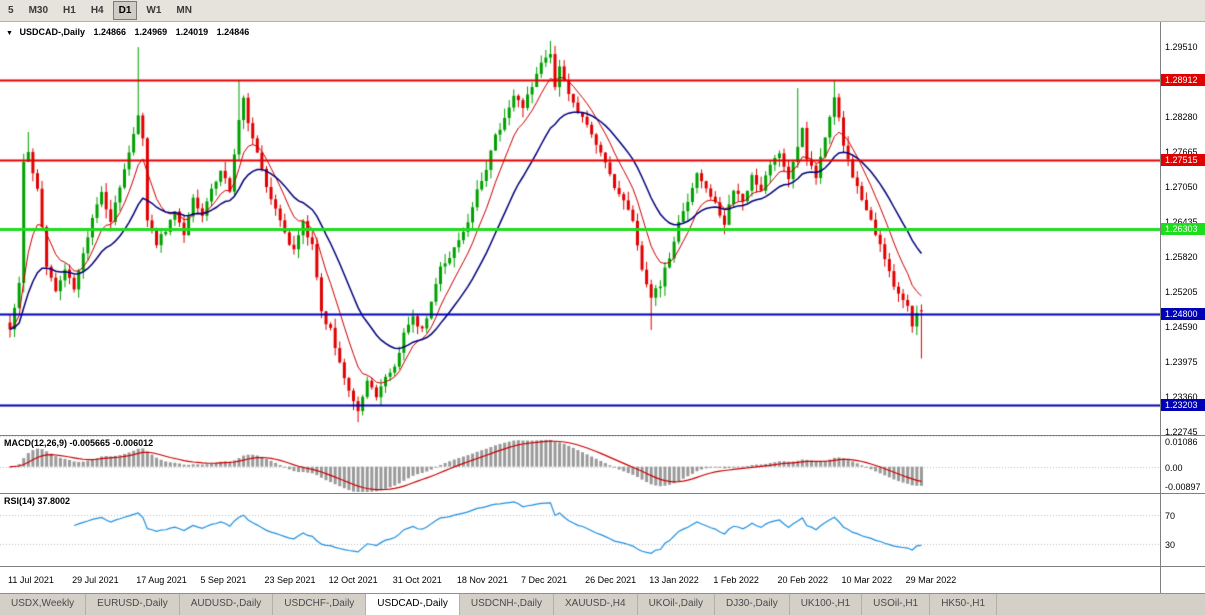  I want to click on chart-tab-usoil: USOil-,H1, so click(896, 604).